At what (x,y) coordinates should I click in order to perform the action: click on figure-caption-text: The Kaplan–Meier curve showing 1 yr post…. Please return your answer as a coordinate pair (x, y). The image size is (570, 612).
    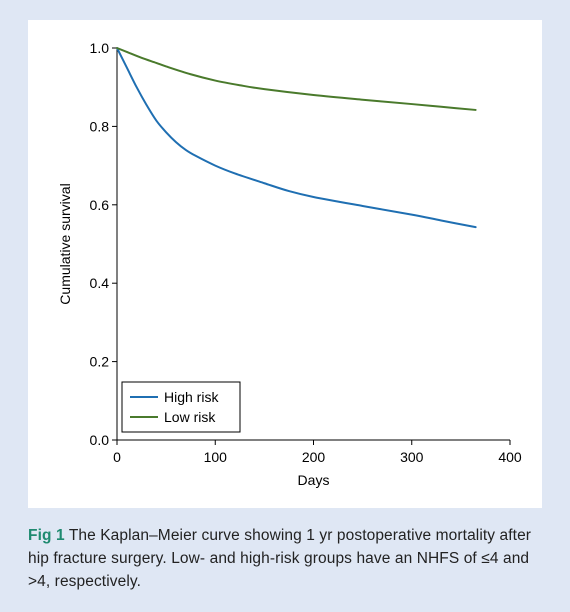
    Looking at the image, I should click on (280, 558).